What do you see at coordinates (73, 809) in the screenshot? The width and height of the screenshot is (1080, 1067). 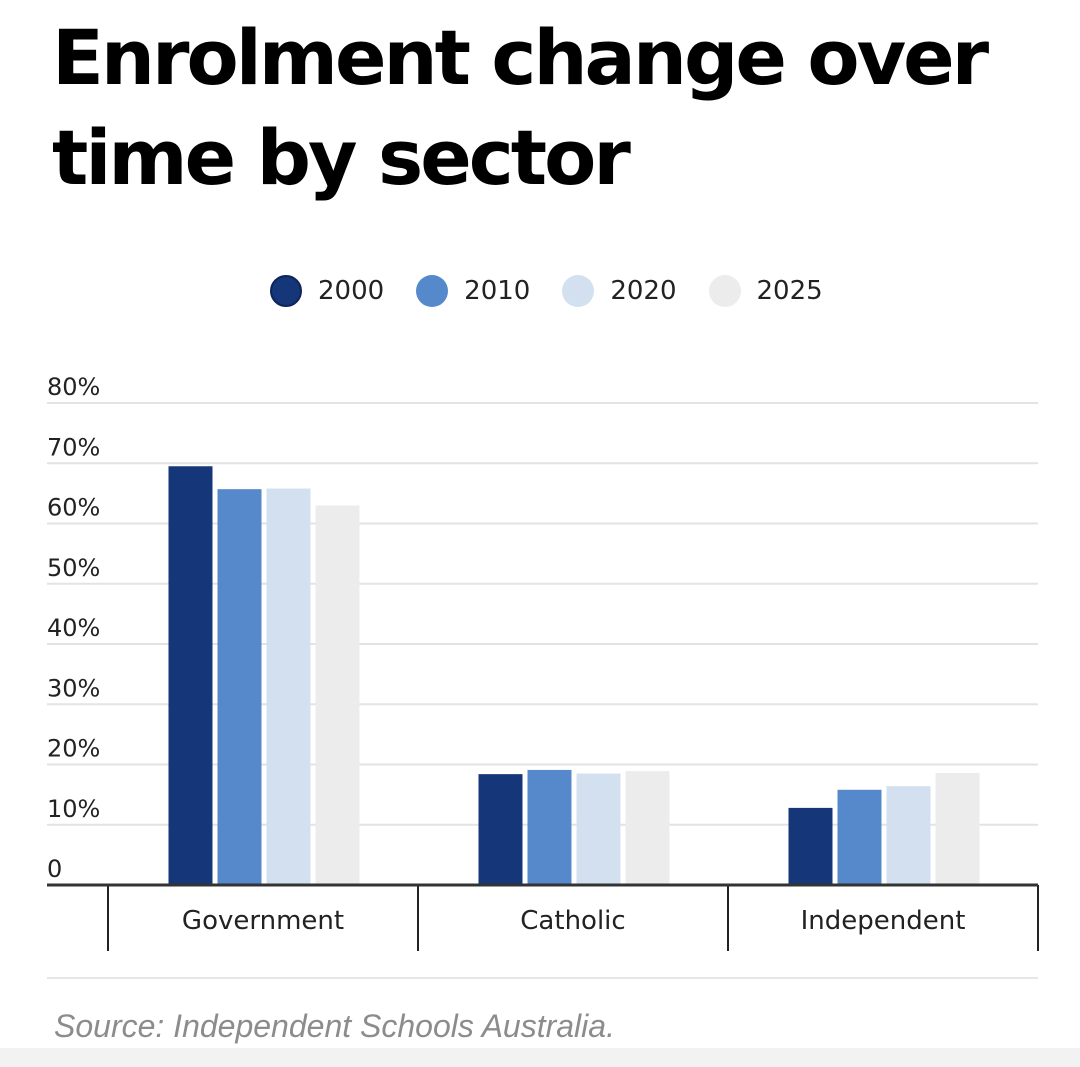 I see `y-tick-label: 10%` at bounding box center [73, 809].